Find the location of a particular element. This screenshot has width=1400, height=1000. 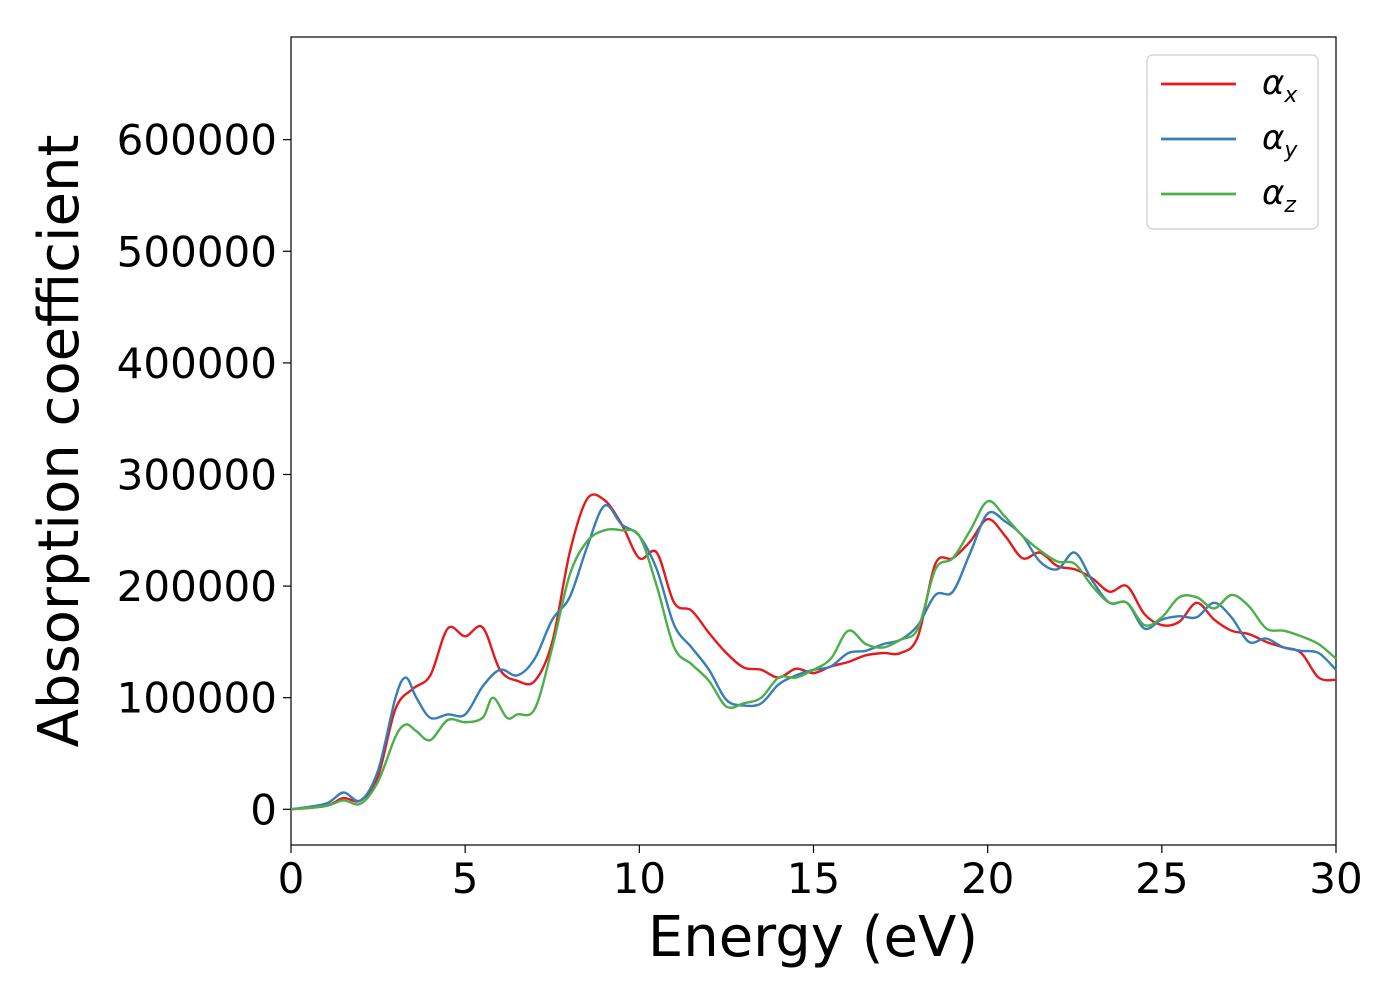

y-tick-label: 500000 is located at coordinates (197, 251).